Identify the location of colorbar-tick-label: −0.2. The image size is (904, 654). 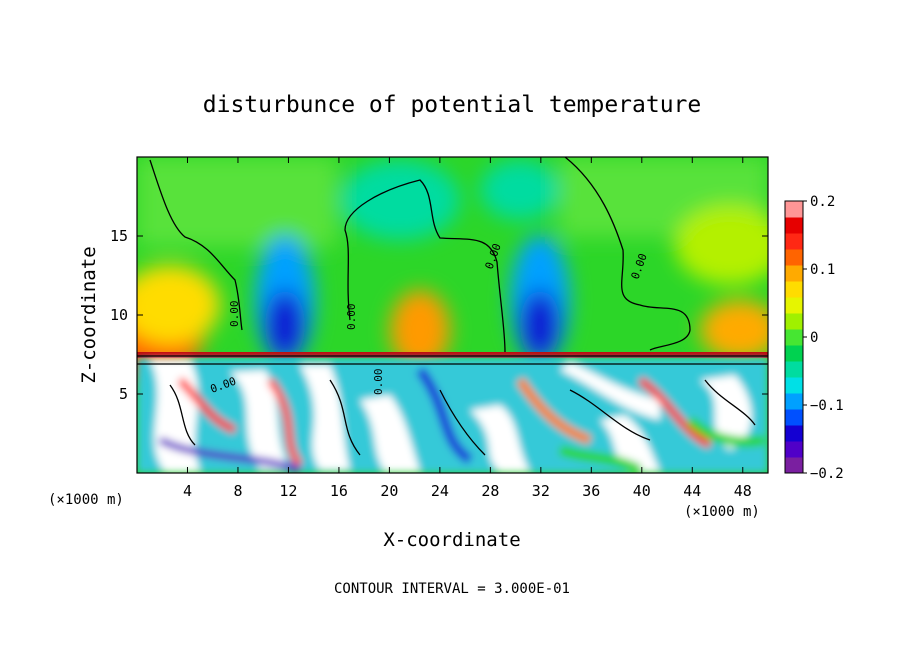
(827, 474).